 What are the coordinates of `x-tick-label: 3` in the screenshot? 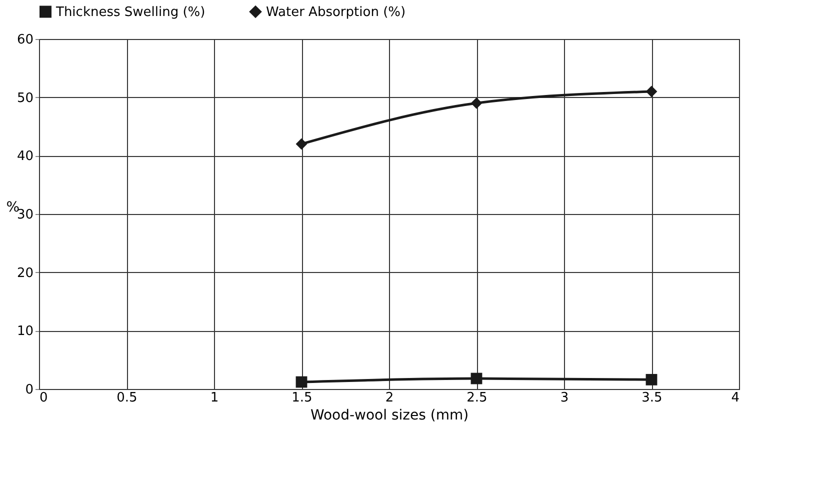 It's located at (564, 398).